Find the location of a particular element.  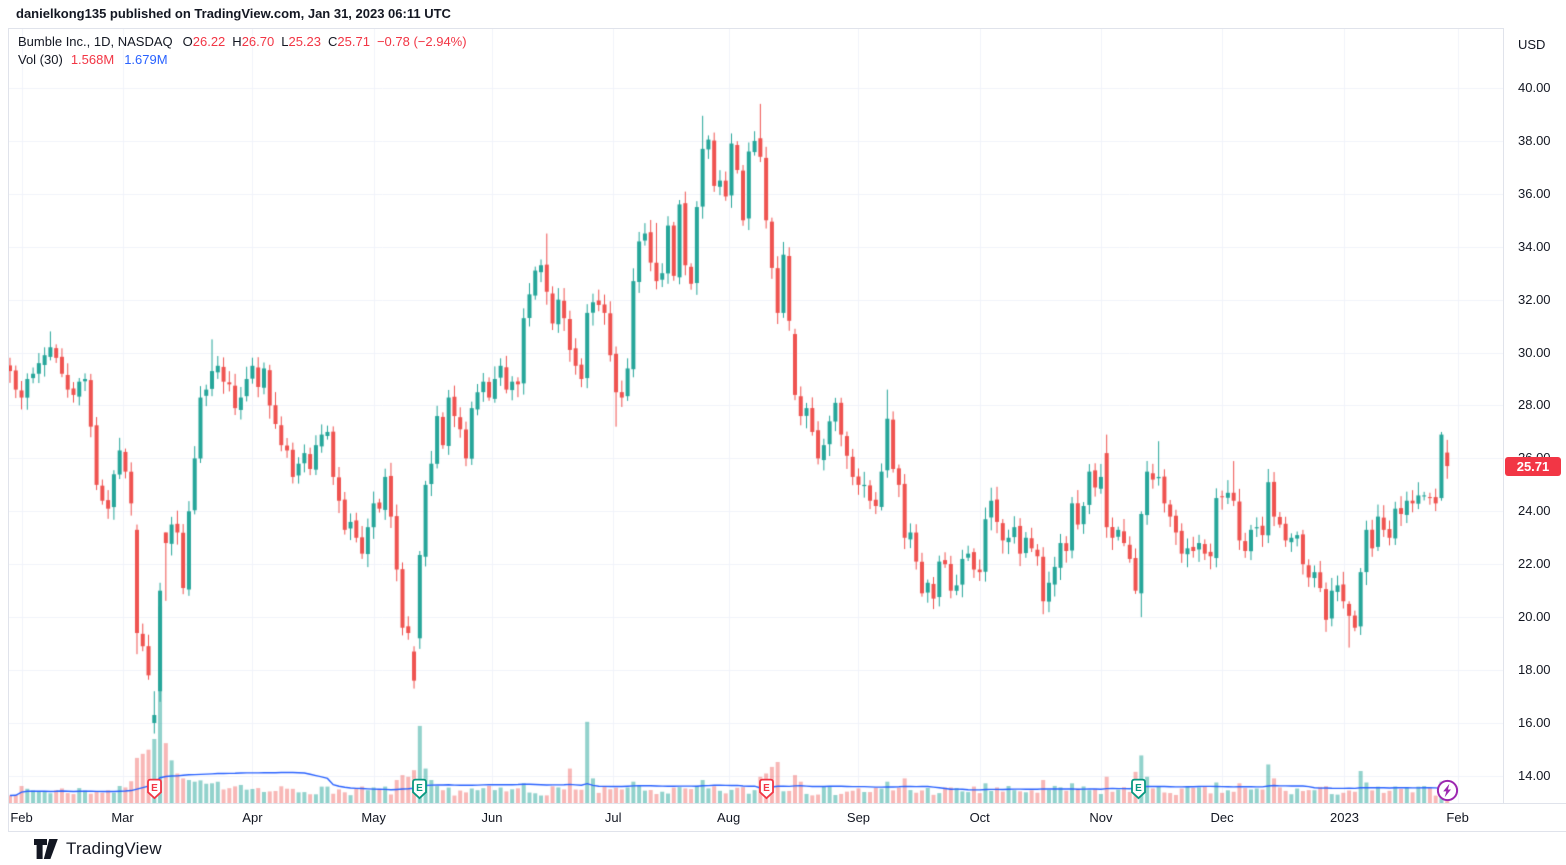

price-tick-label: 32.00 is located at coordinates (1534, 299).